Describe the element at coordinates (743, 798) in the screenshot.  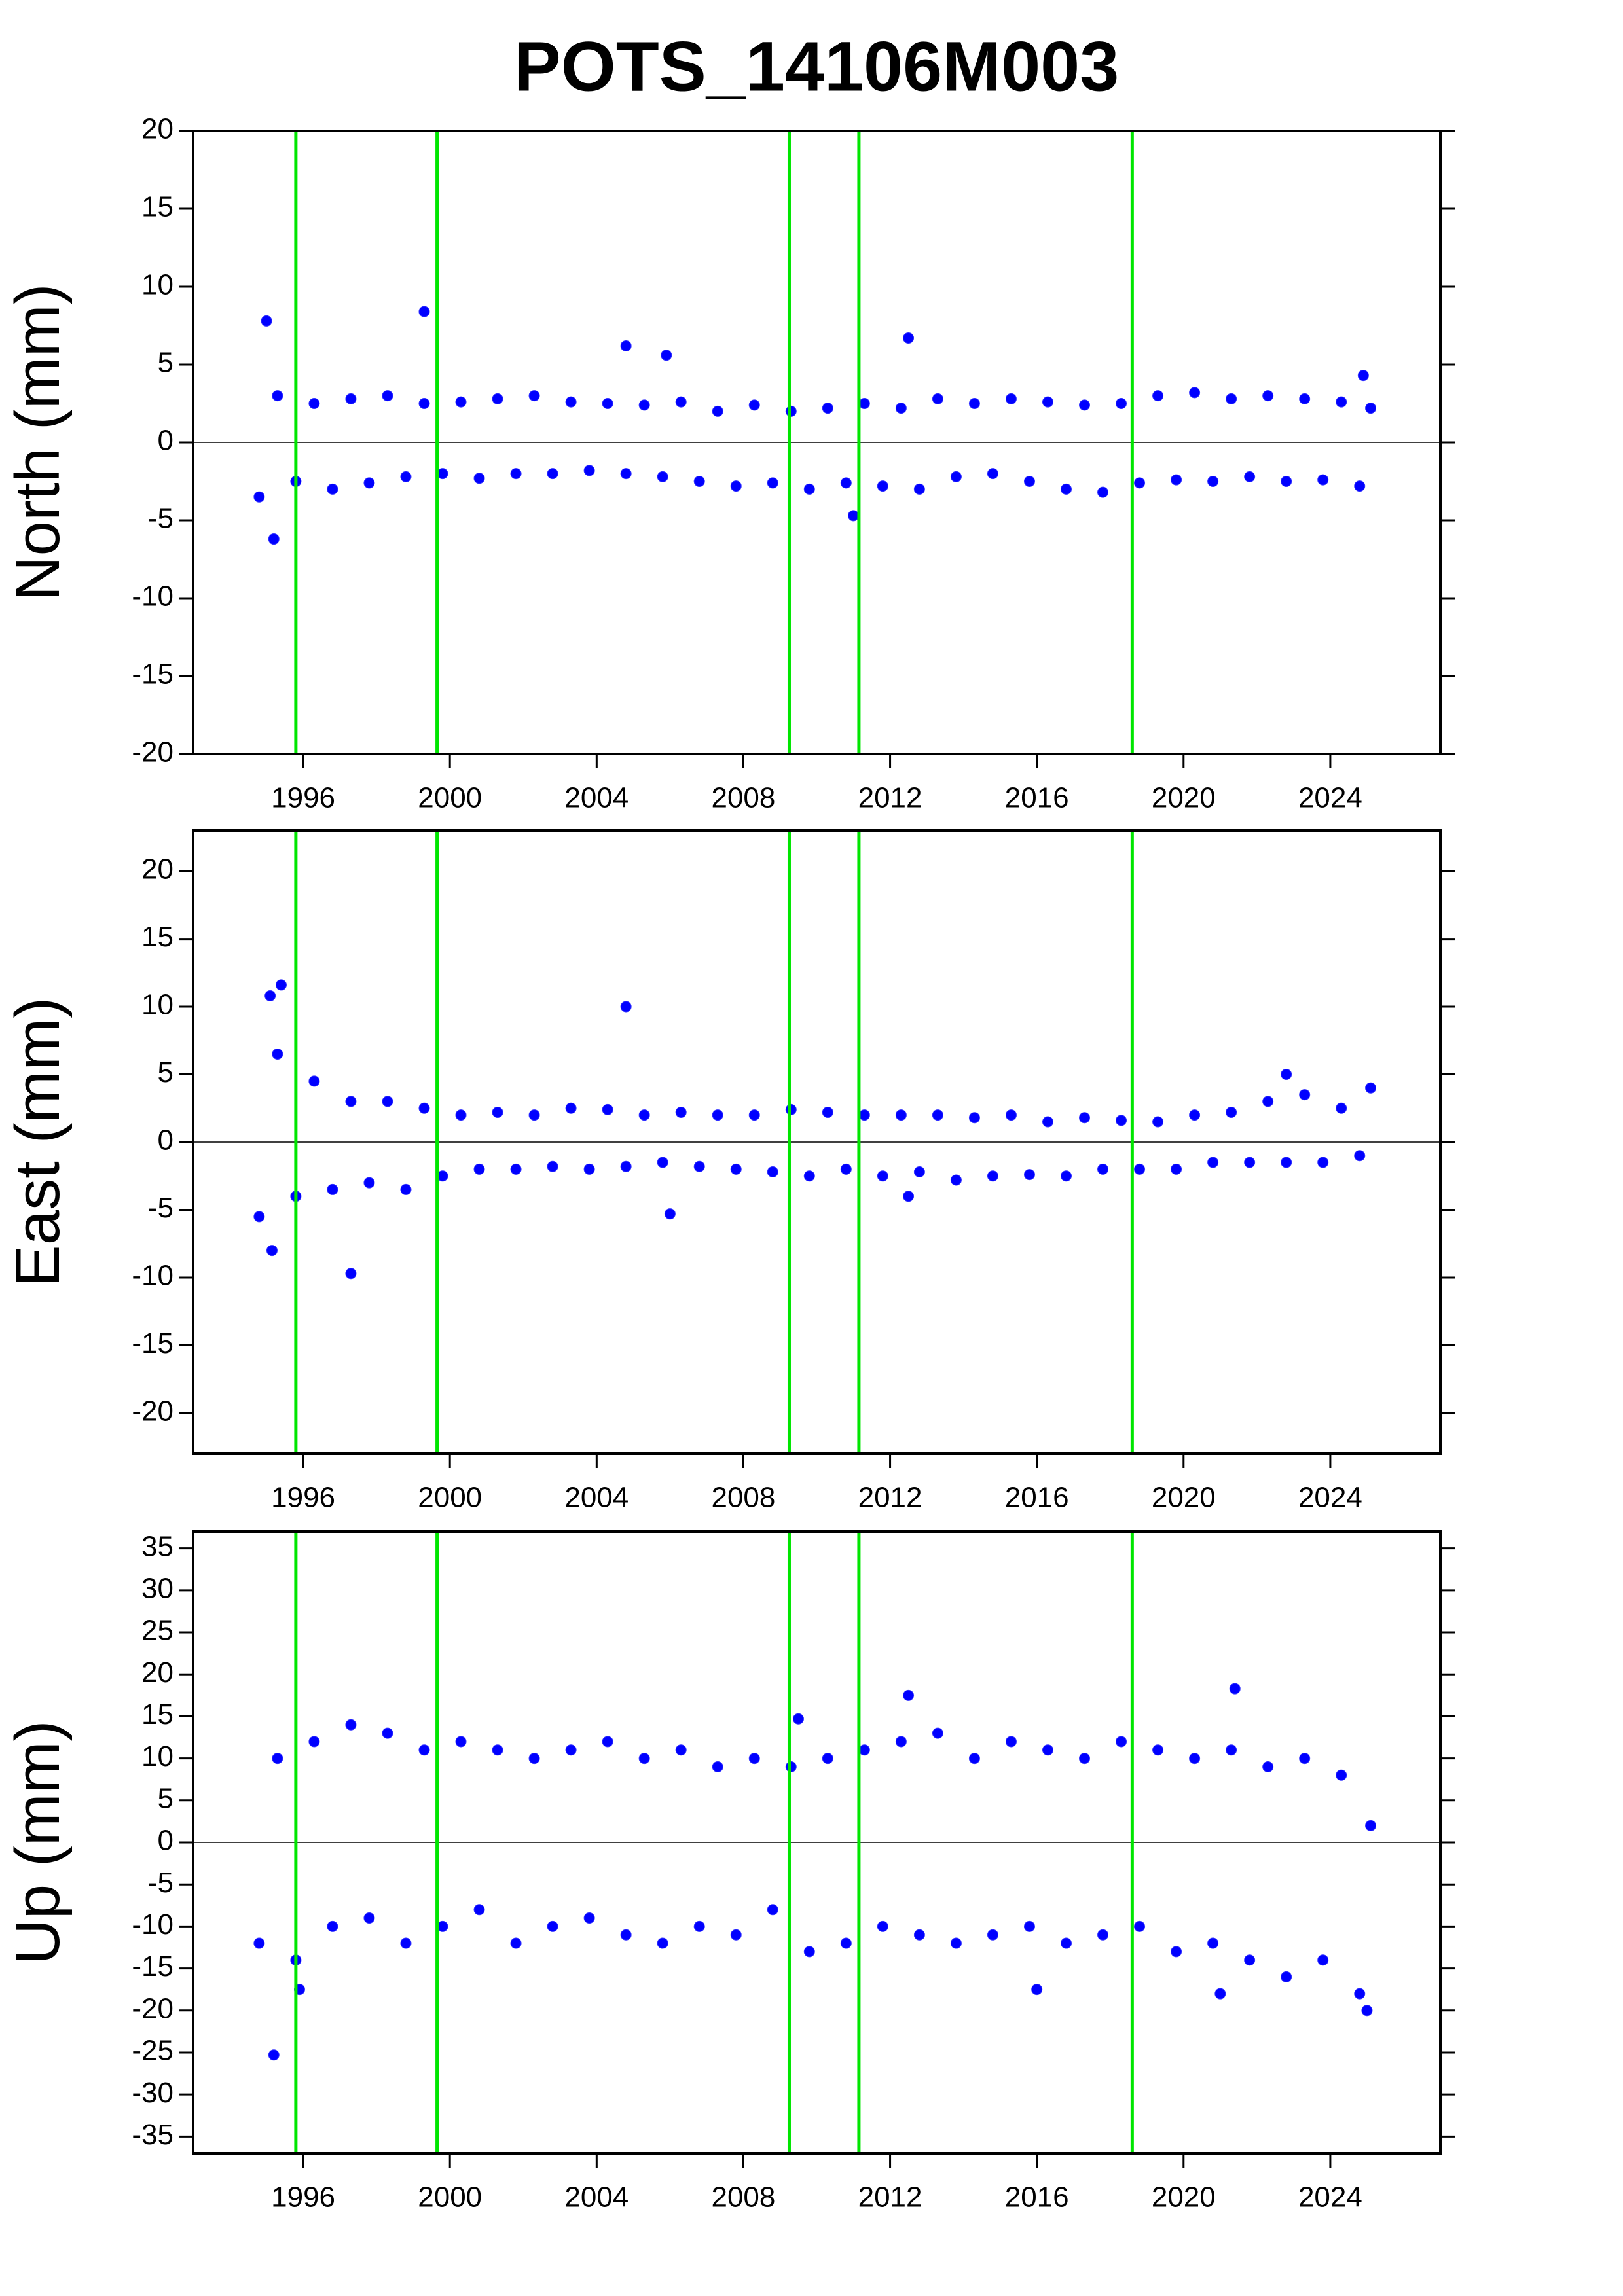
I see `x-tick-label: 2008` at that location.